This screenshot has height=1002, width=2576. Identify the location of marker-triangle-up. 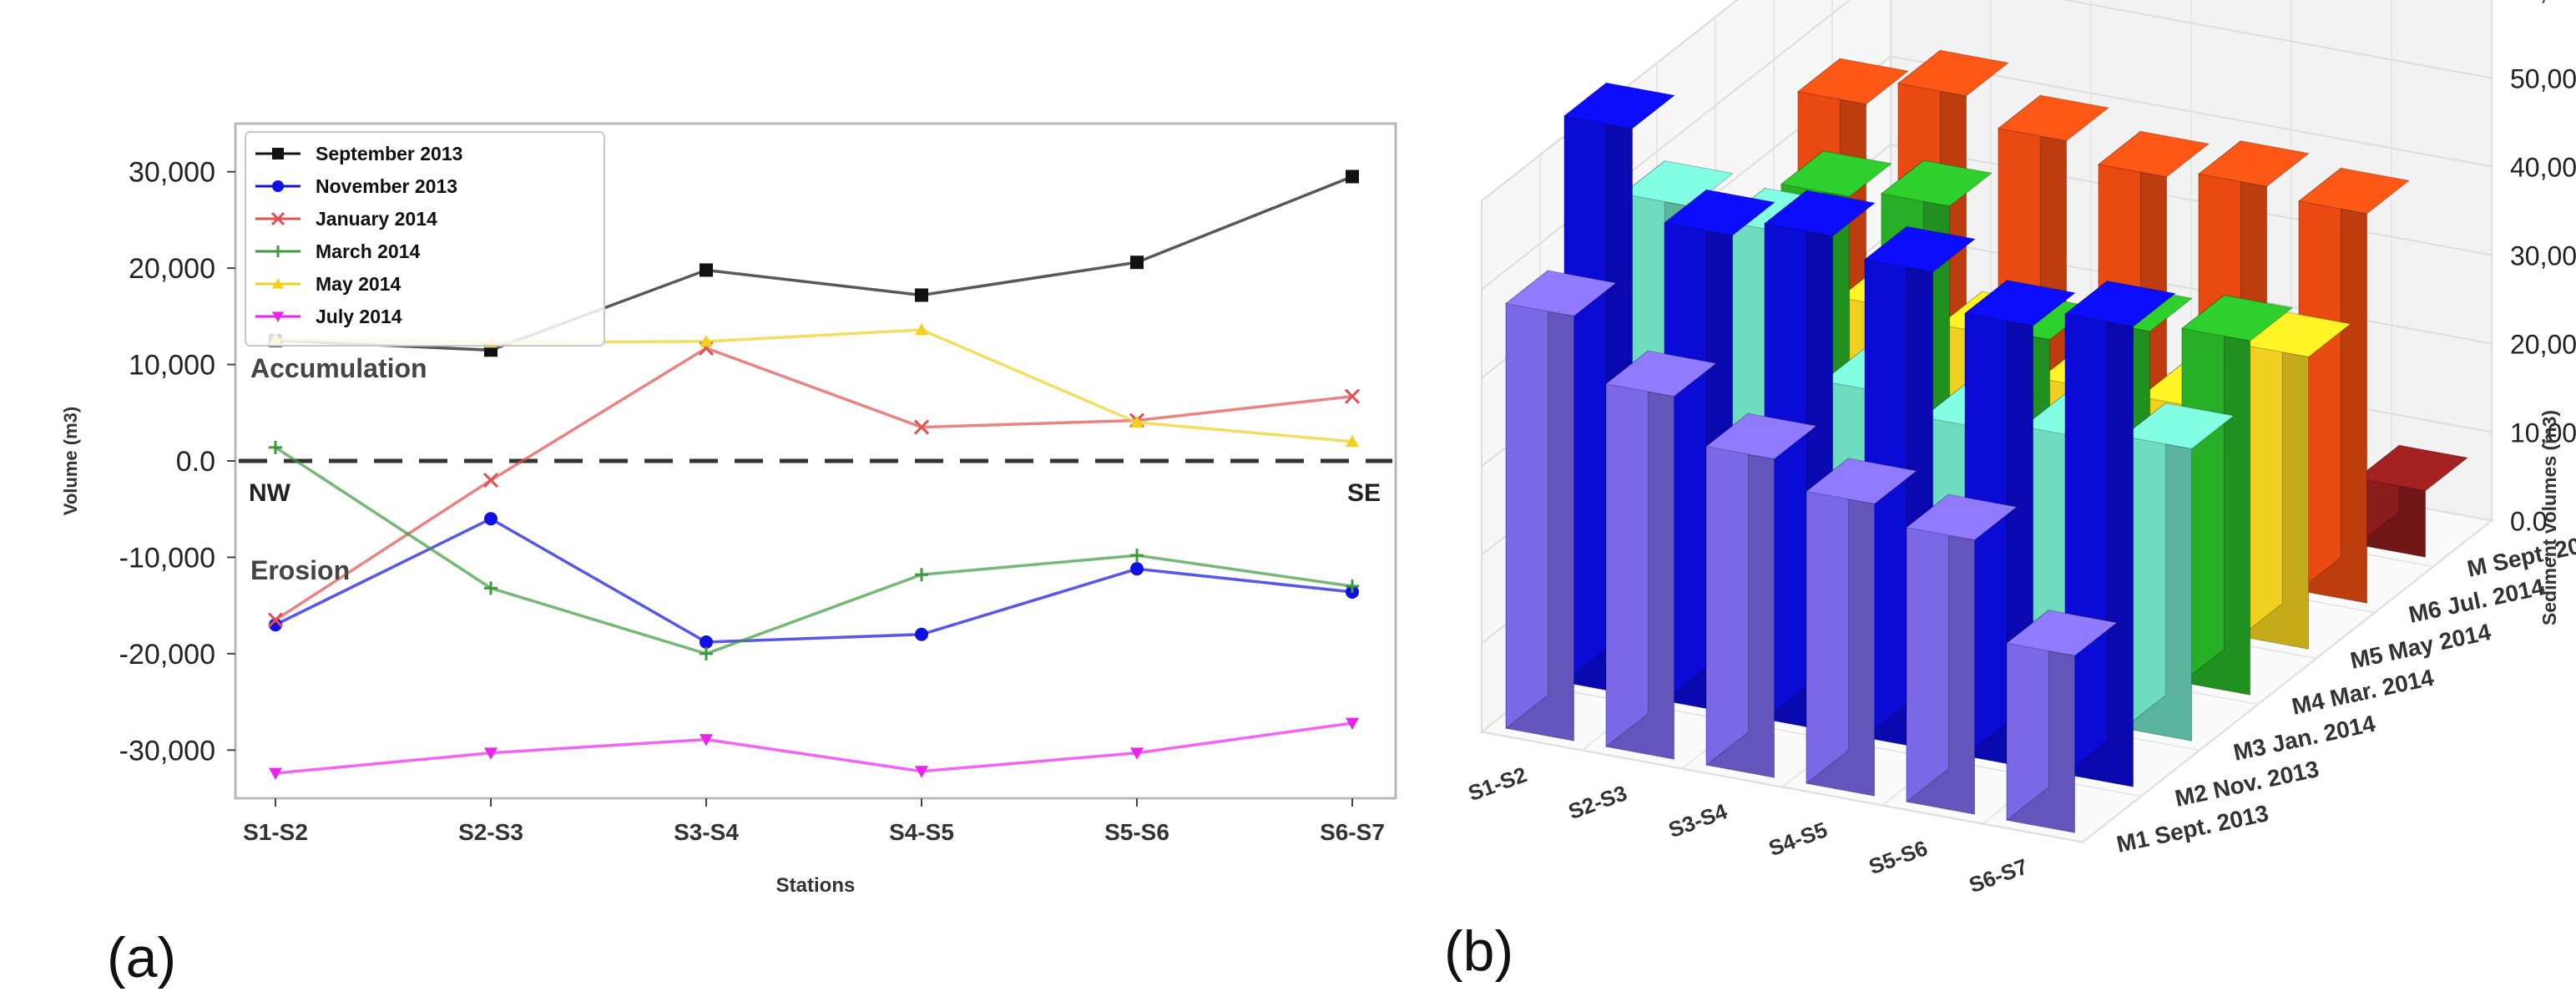
(1137, 421).